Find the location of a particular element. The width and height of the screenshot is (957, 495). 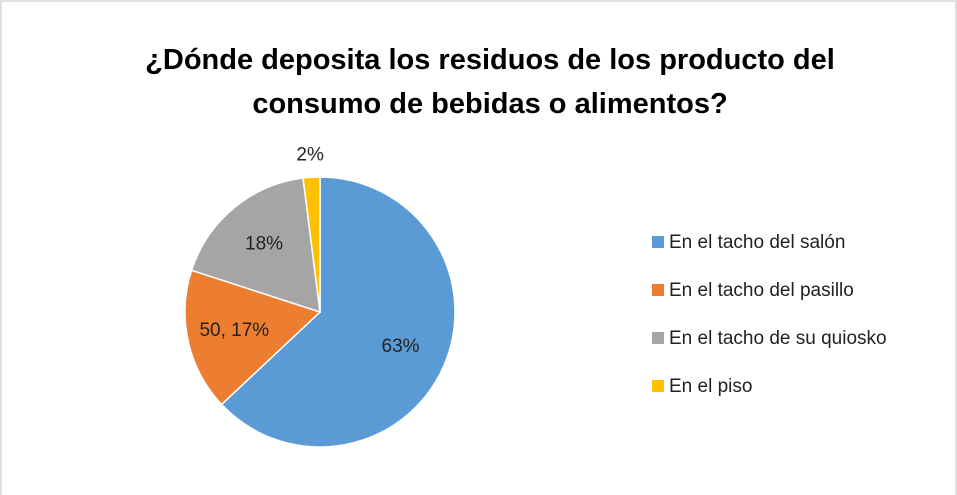

data-label: 50, 17% is located at coordinates (234, 330).